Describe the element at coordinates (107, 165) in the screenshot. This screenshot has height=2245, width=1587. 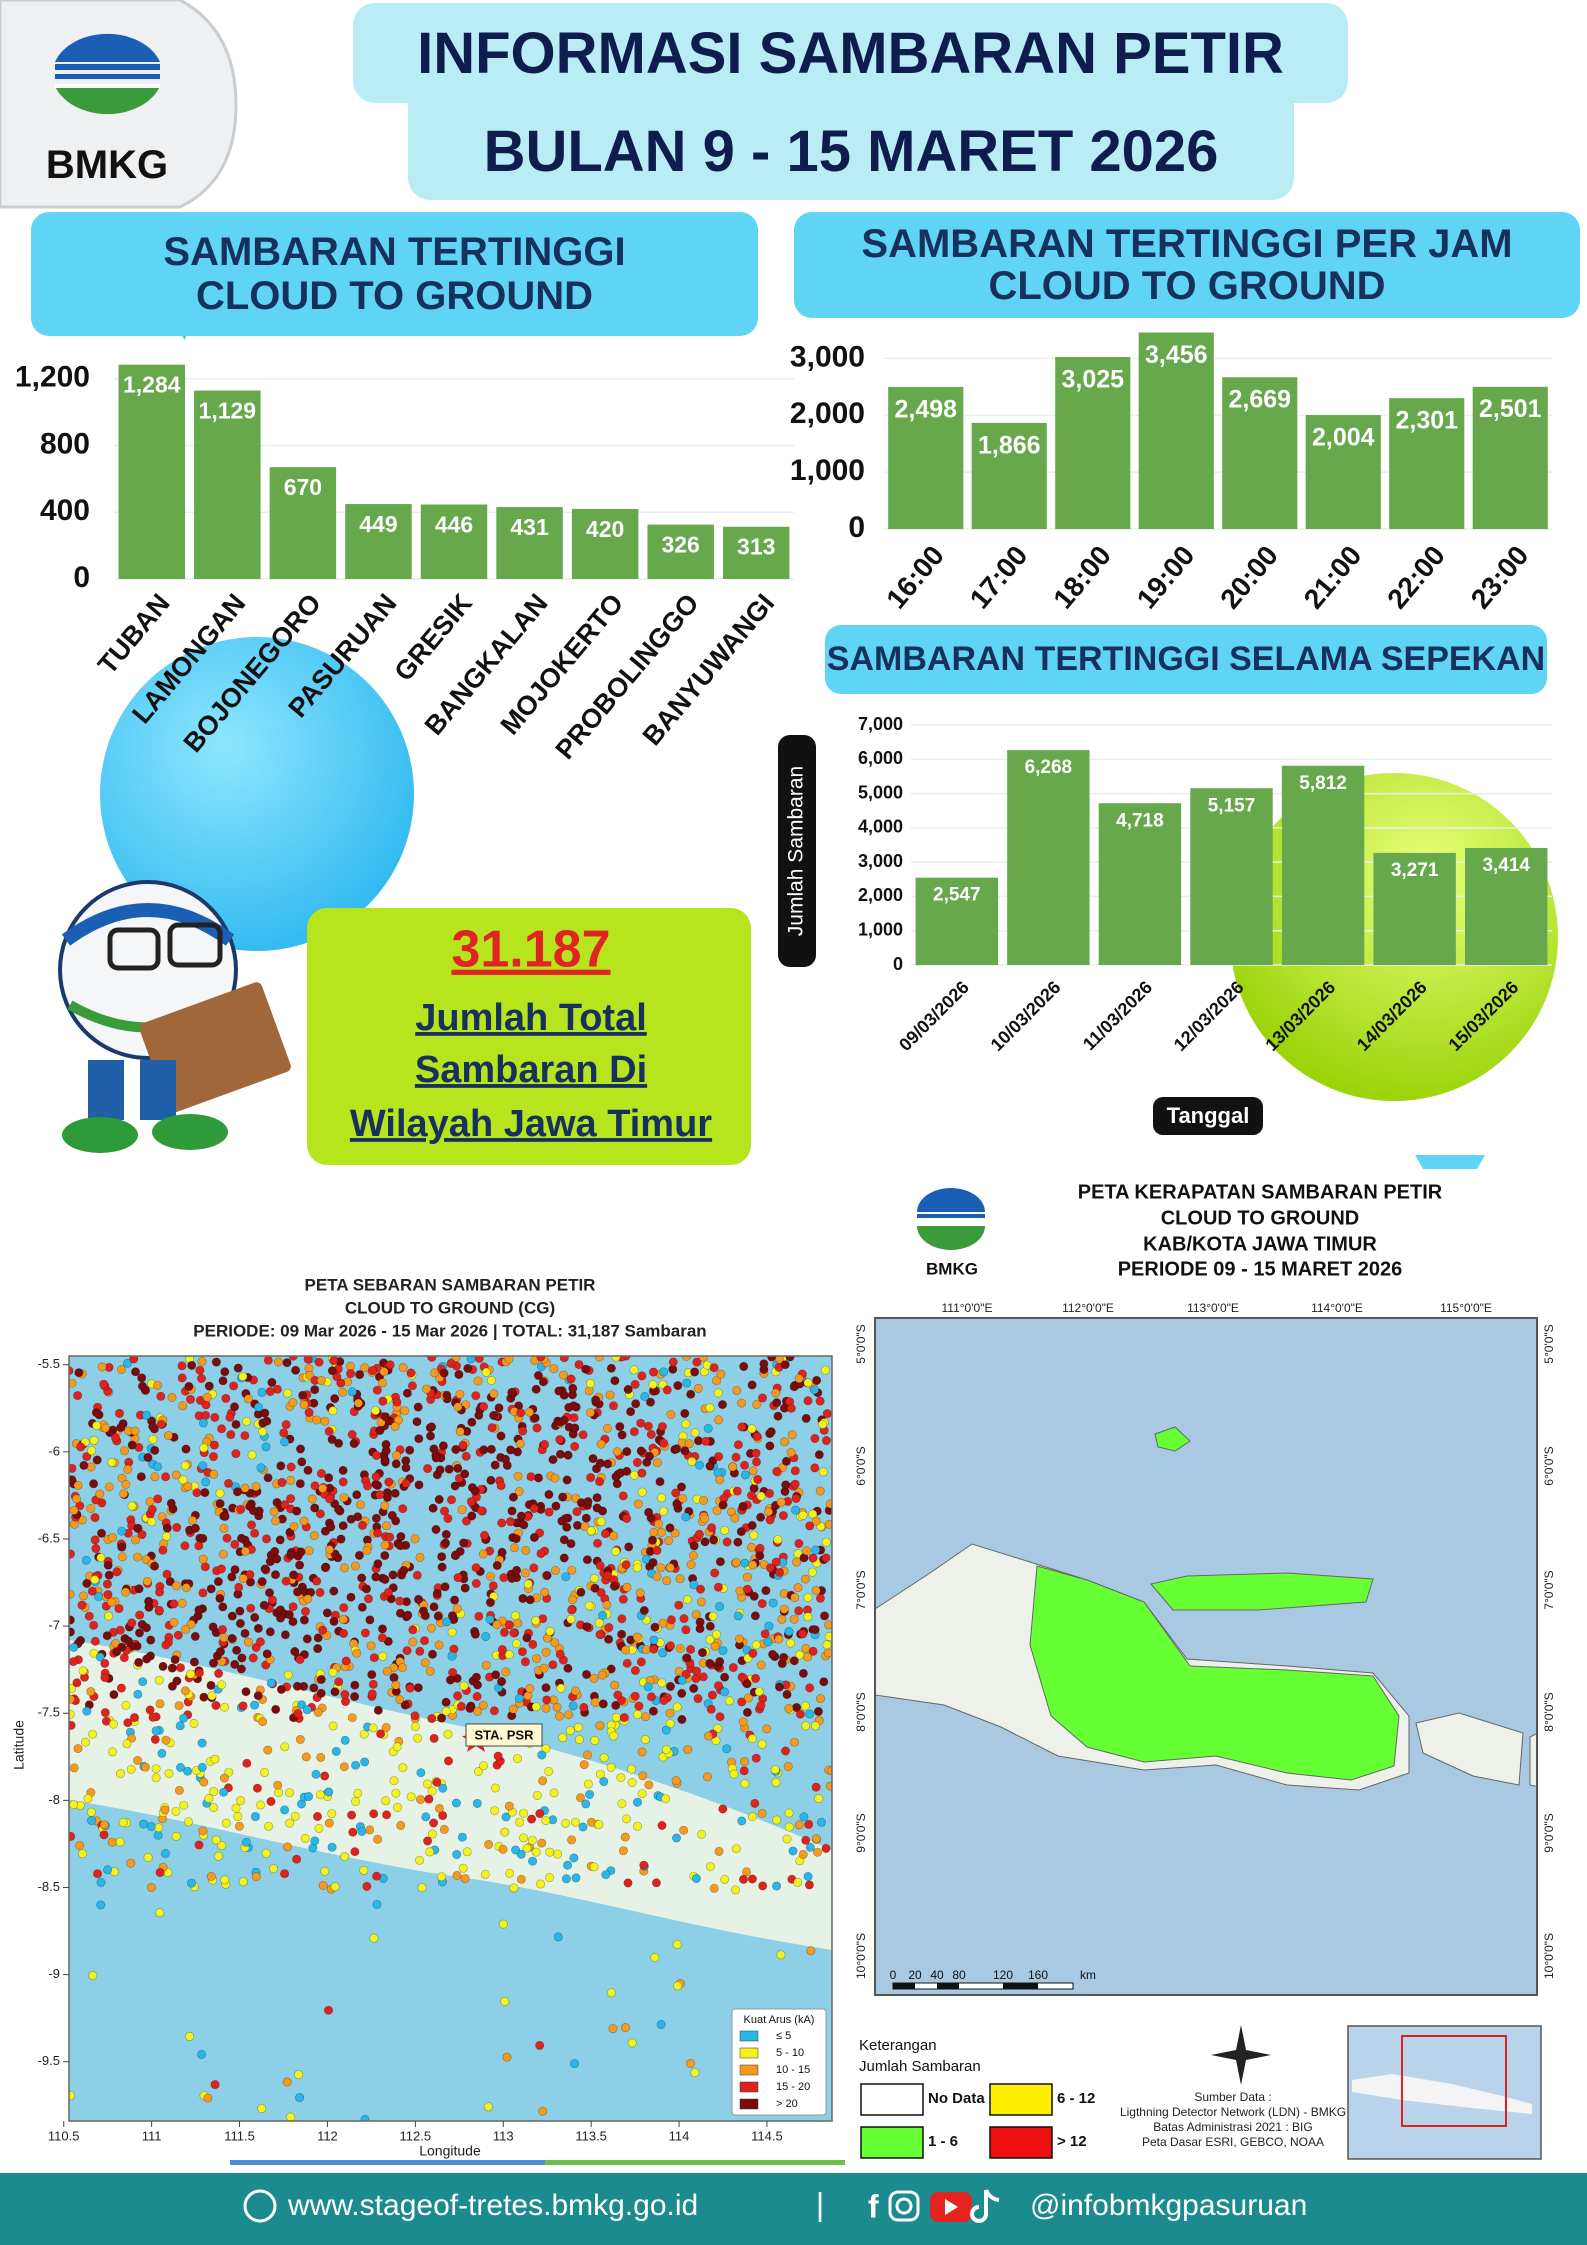
I see `logo-text: BMKG` at that location.